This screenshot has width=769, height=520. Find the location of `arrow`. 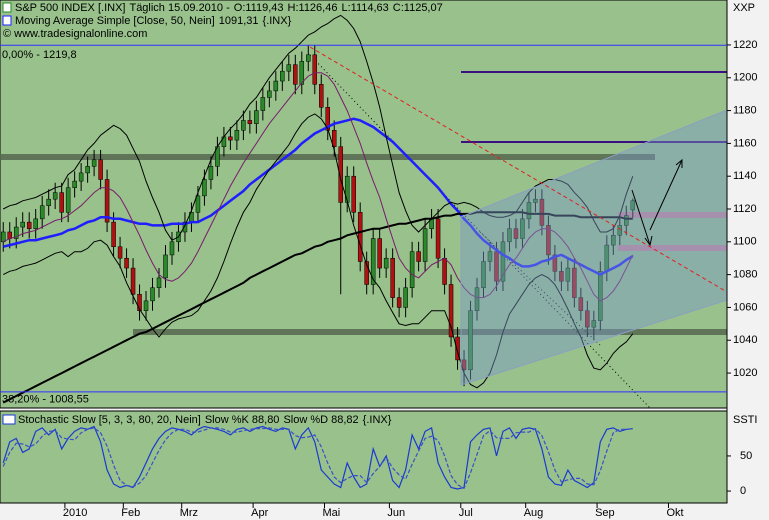

arrow is located at coordinates (641, 217).